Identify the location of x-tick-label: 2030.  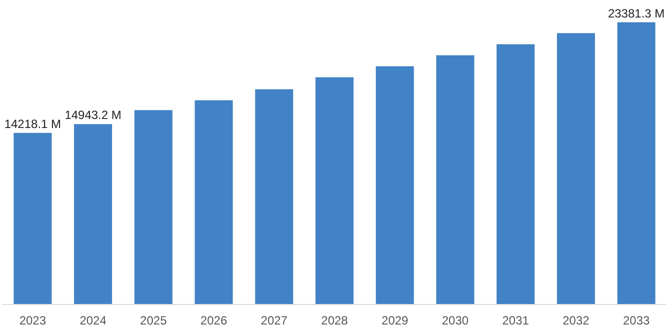
(455, 321).